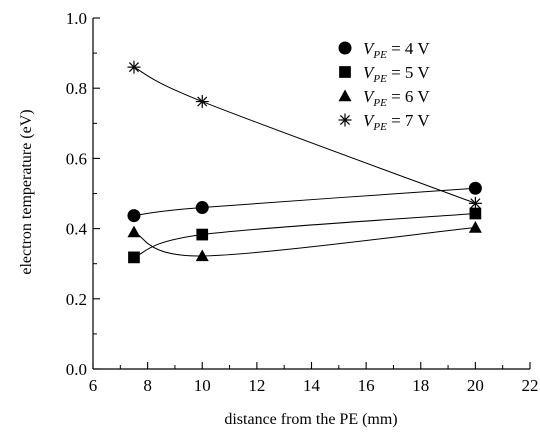 The height and width of the screenshot is (433, 540). Describe the element at coordinates (475, 385) in the screenshot. I see `x-tick-label: 20` at that location.